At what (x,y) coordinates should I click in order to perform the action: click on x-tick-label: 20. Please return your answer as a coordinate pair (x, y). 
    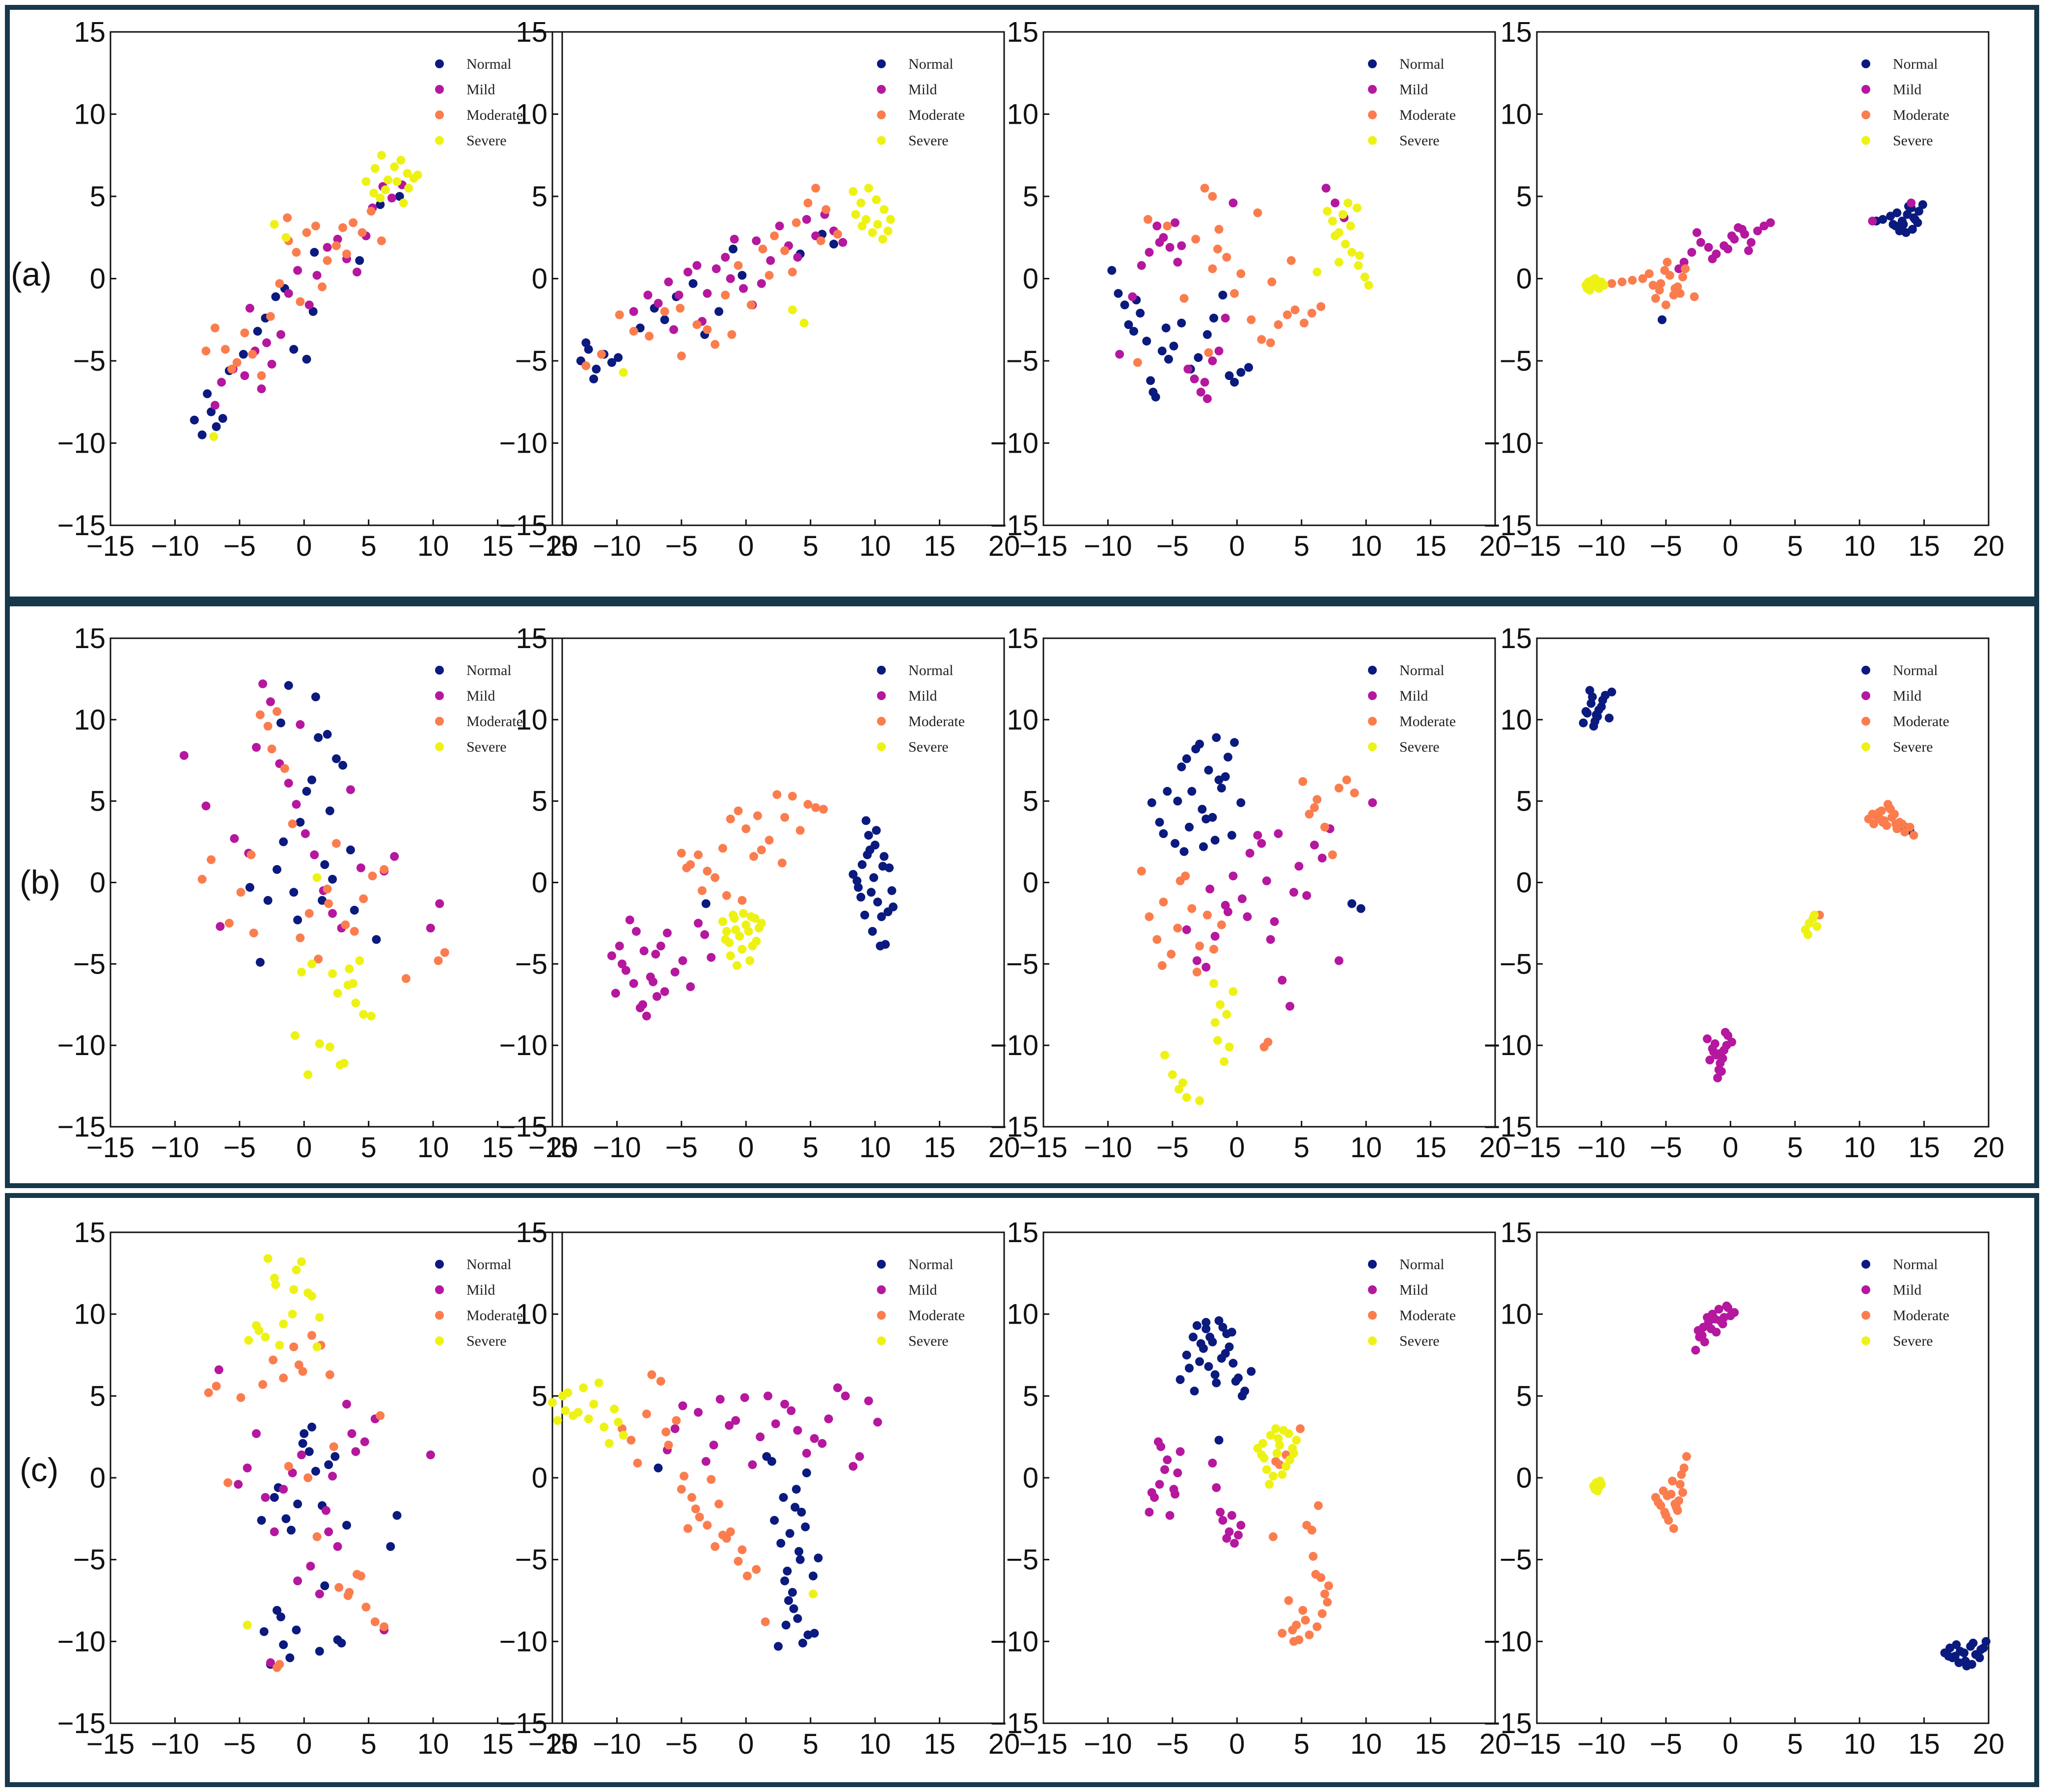
    Looking at the image, I should click on (1495, 1744).